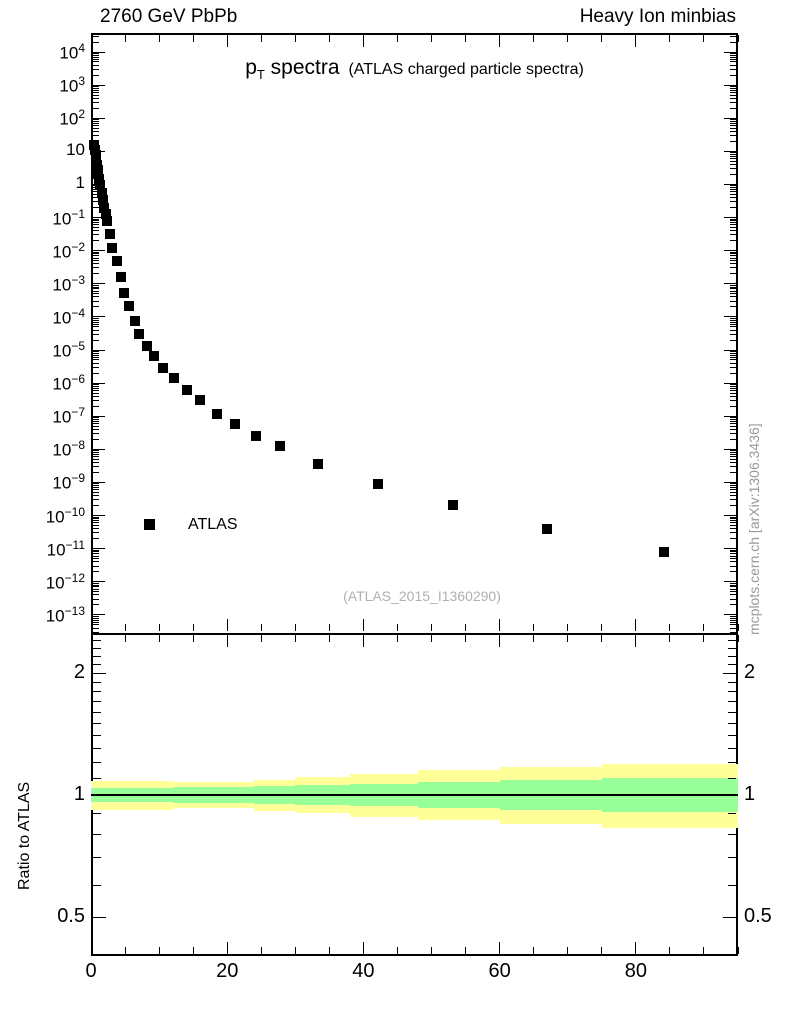 This screenshot has width=786, height=1024. I want to click on x-axis-tick-label: 20, so click(227, 971).